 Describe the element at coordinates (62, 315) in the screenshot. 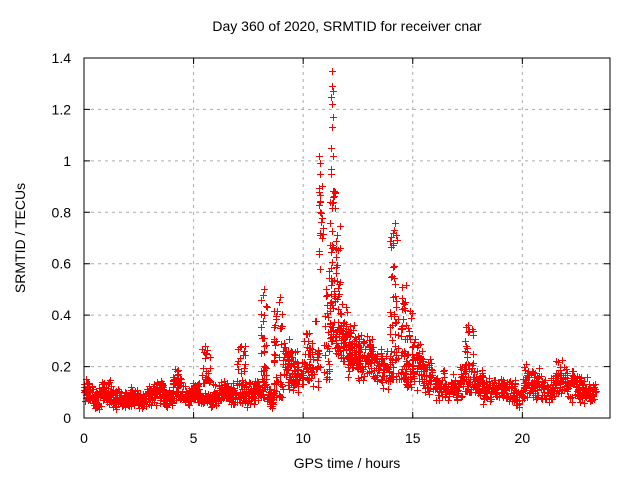

I see `y-tick-label: 0.4` at that location.